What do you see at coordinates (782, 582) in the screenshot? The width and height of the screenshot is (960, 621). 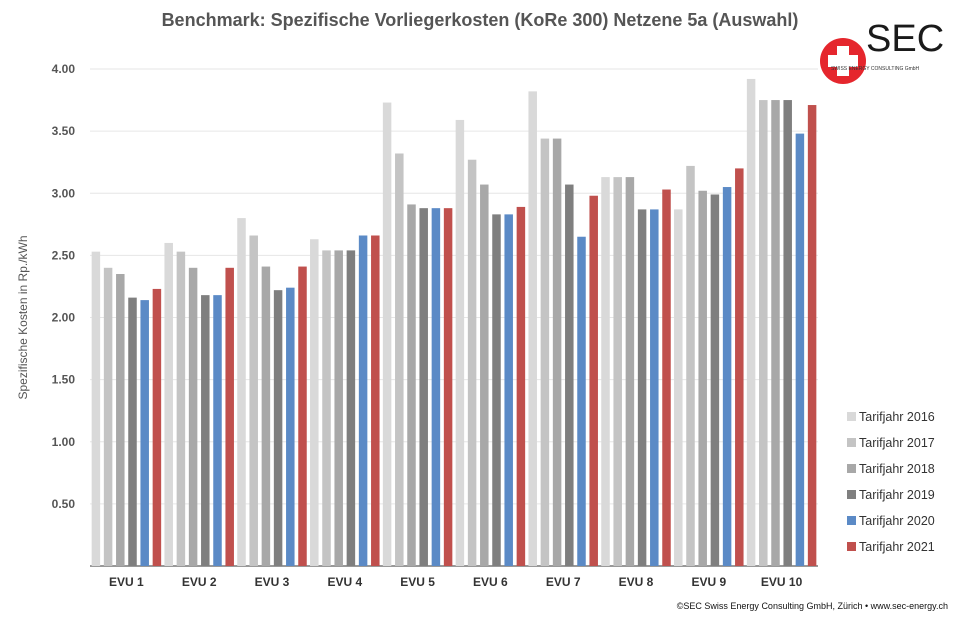 I see `x-tick-label: EVU 10` at bounding box center [782, 582].